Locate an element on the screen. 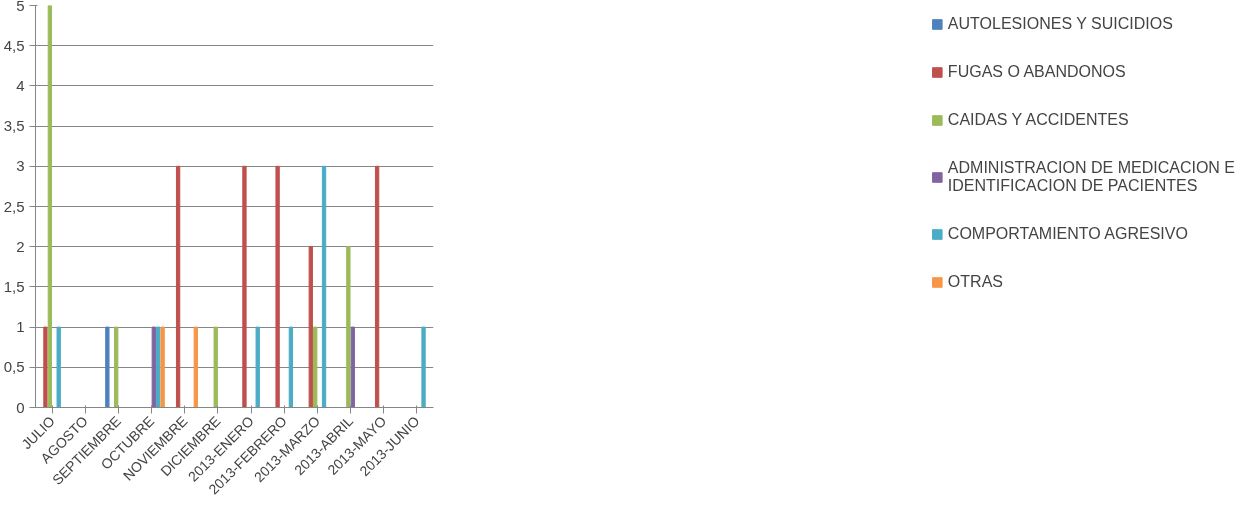 The width and height of the screenshot is (1249, 510). y-tick-label: 3 is located at coordinates (20, 166).